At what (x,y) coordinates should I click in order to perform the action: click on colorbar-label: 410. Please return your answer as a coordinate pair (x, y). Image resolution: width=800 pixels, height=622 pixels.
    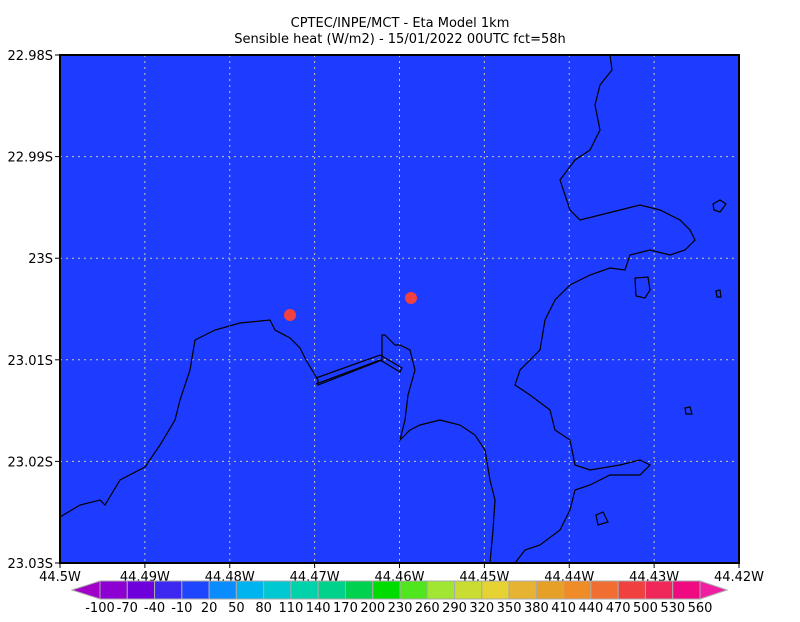
    Looking at the image, I should click on (563, 608).